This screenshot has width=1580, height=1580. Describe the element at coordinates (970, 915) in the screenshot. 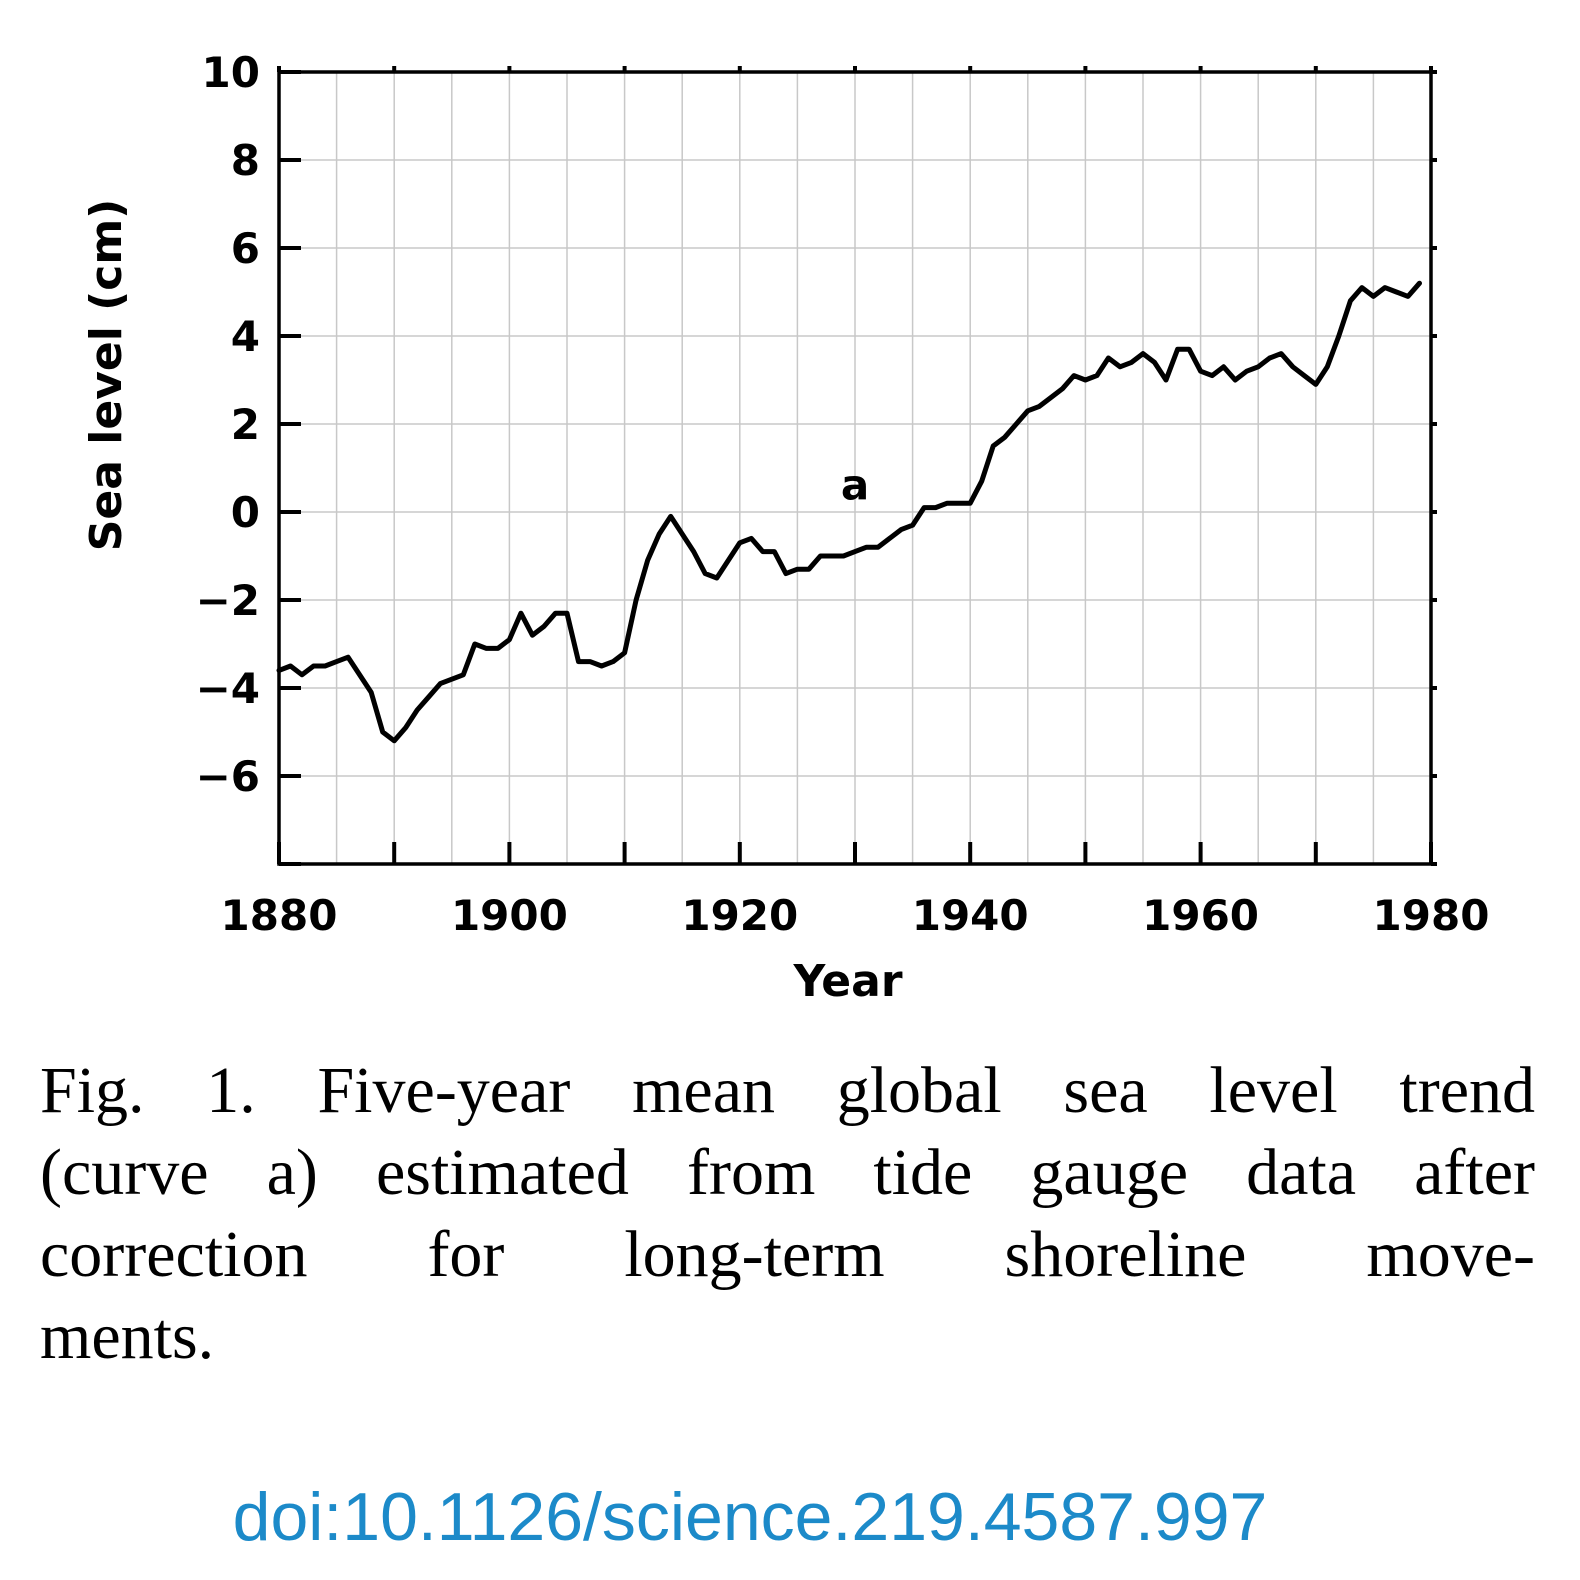

I see `x-tick-label: 1940` at that location.